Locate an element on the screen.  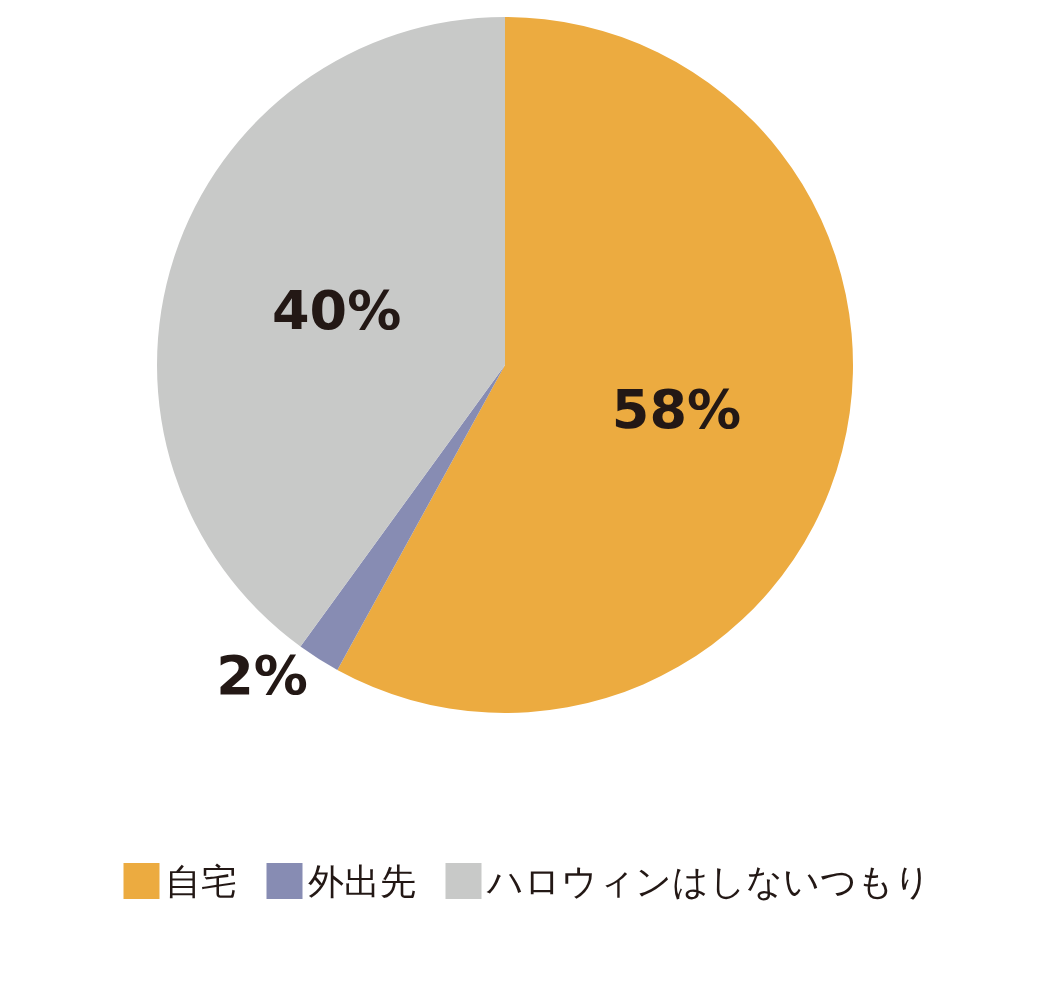
legend-label: ハロウィンはしないつもり is located at coordinates (708, 881).